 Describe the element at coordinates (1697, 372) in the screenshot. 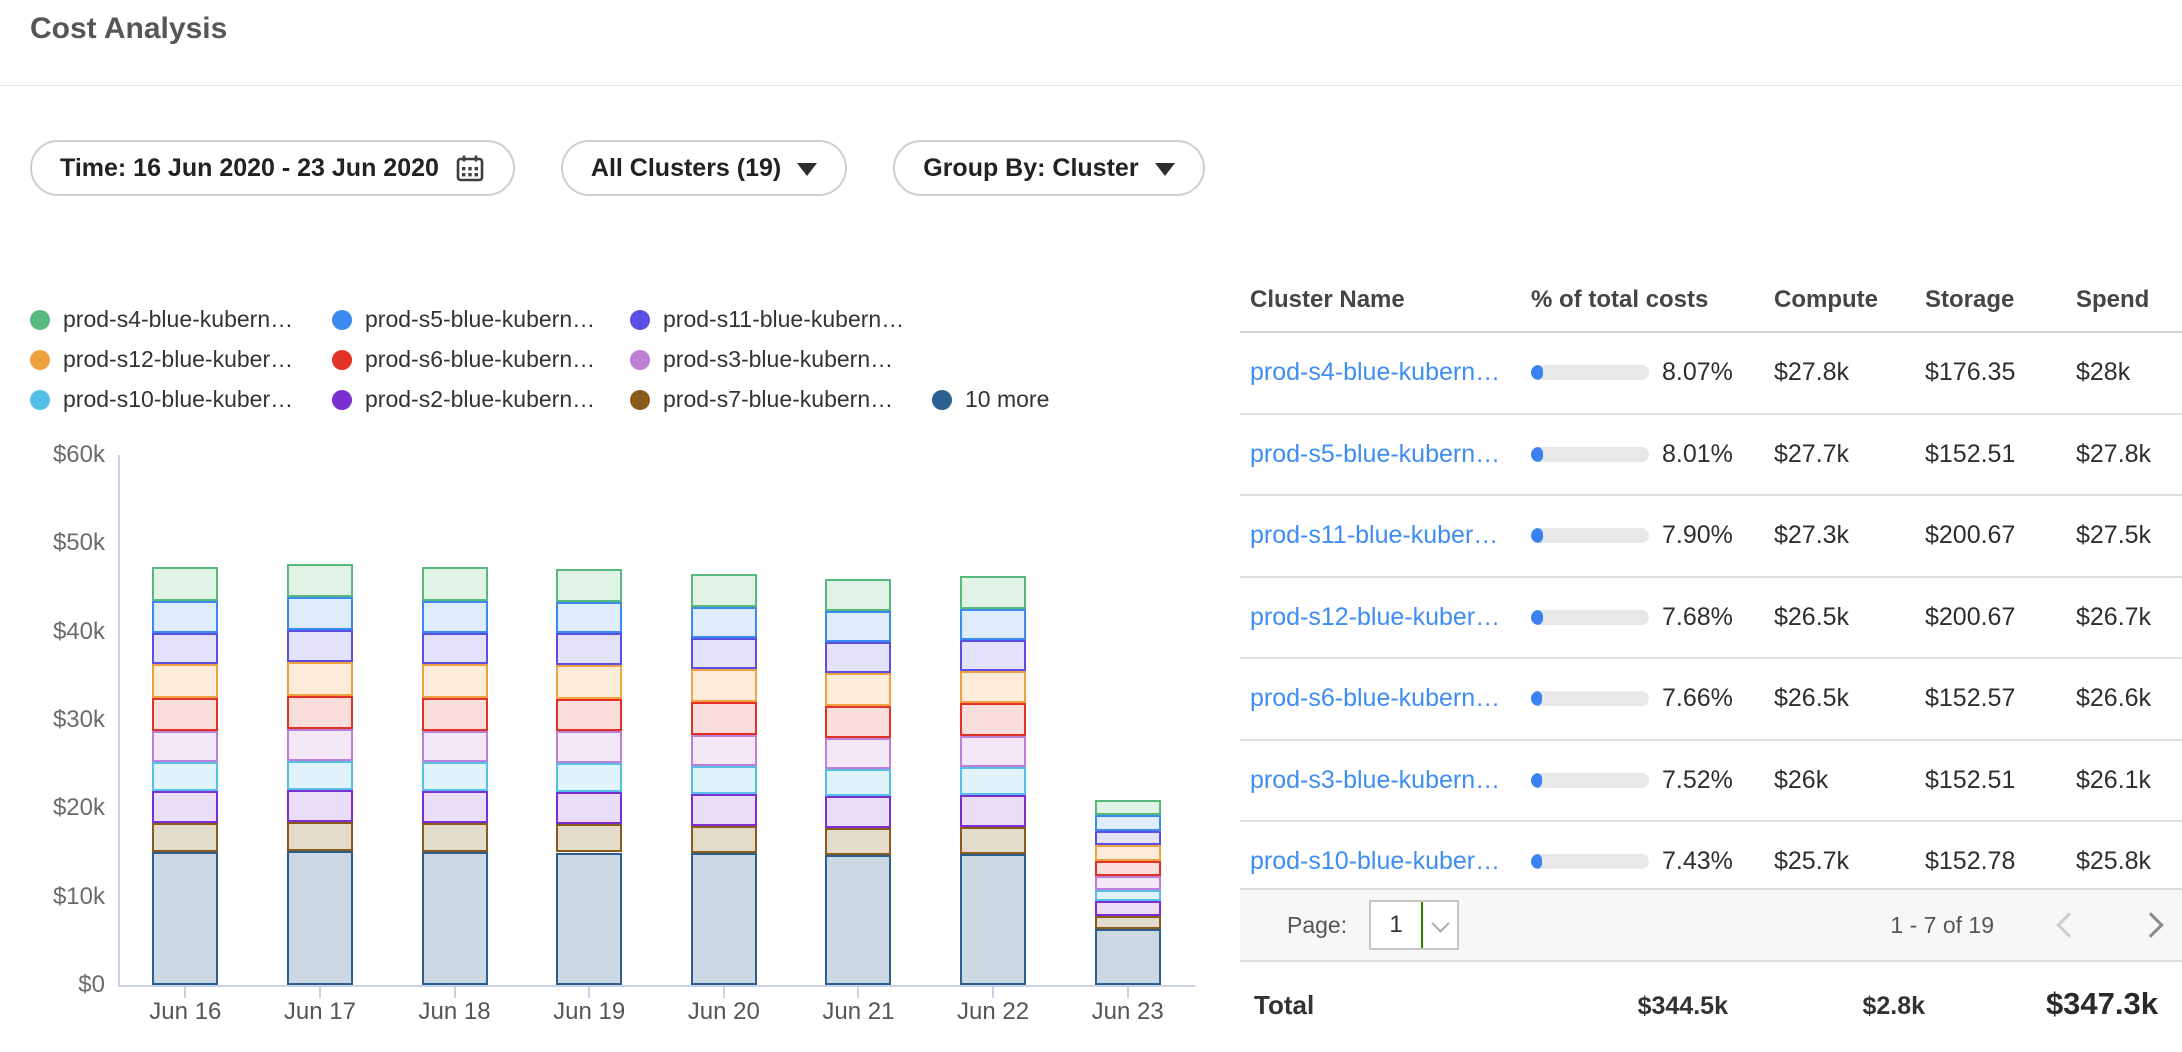

I see `pct-value: 8.07%` at that location.